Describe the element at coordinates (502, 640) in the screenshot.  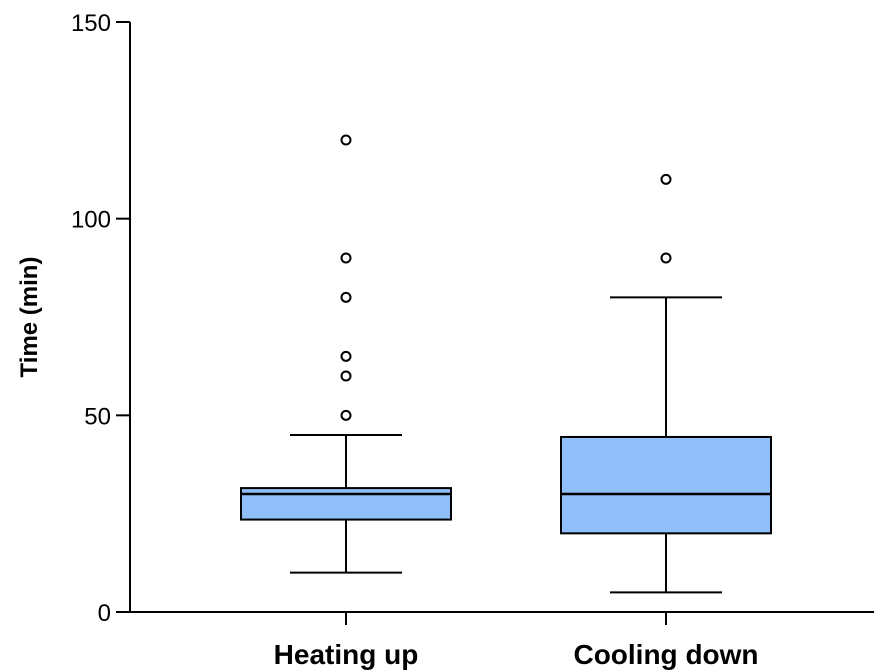
I see `x-axis: Heating up Cooling down` at that location.